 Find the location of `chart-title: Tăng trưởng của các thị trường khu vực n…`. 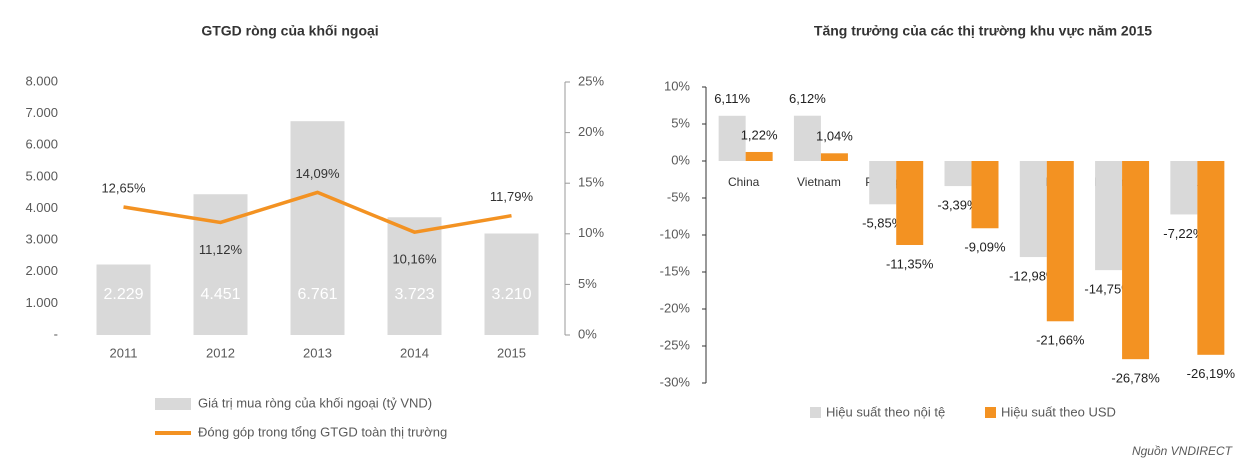

chart-title: Tăng trưởng của các thị trường khu vực n… is located at coordinates (983, 31).